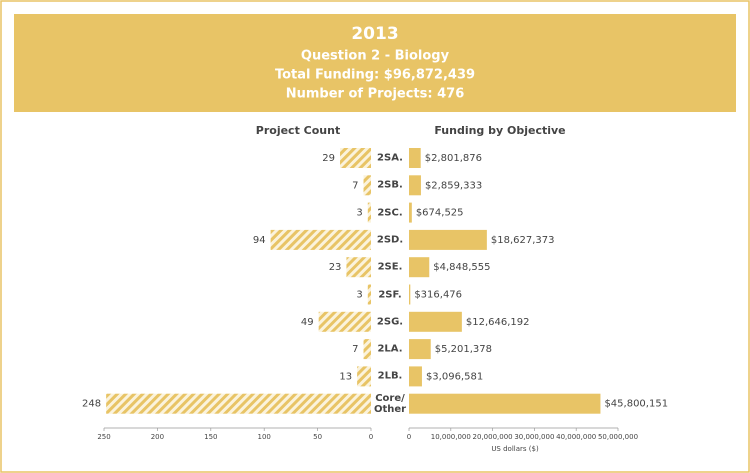 Image resolution: width=750 pixels, height=473 pixels. Describe the element at coordinates (390, 403) in the screenshot. I see `category-label: Core/ Other` at that location.